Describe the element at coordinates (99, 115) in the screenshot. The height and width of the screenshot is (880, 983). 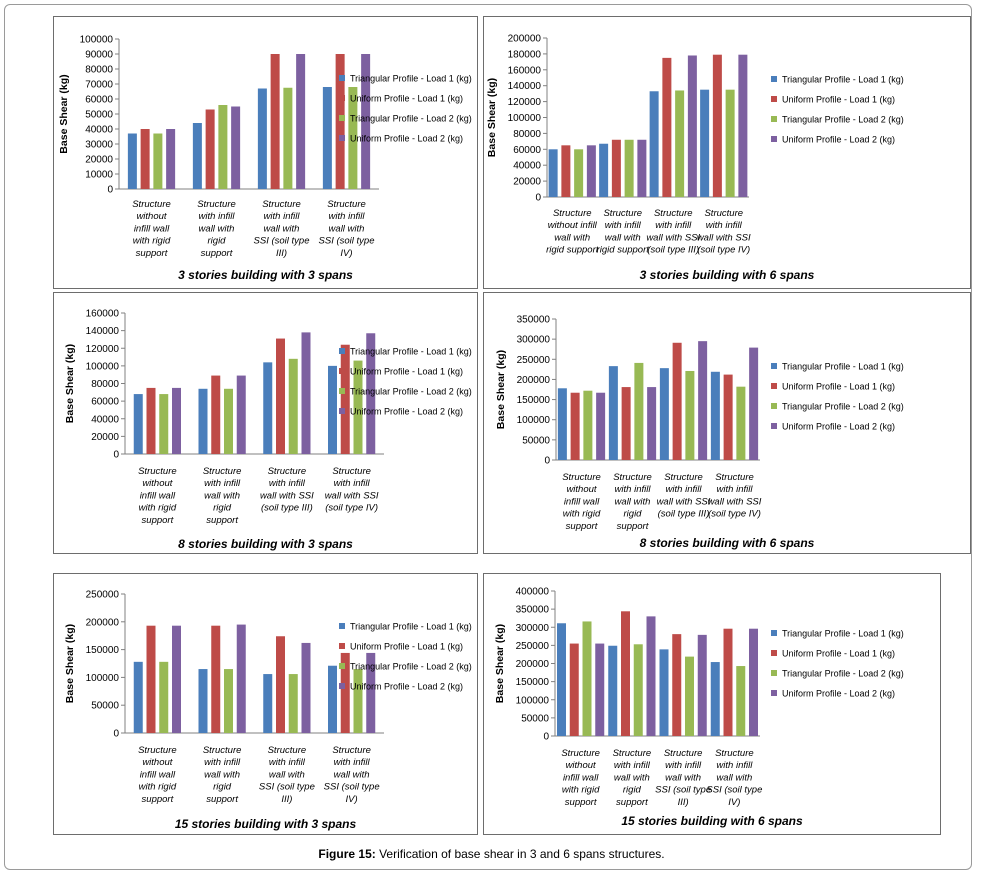
I see `y-tick-label: 50000` at that location.